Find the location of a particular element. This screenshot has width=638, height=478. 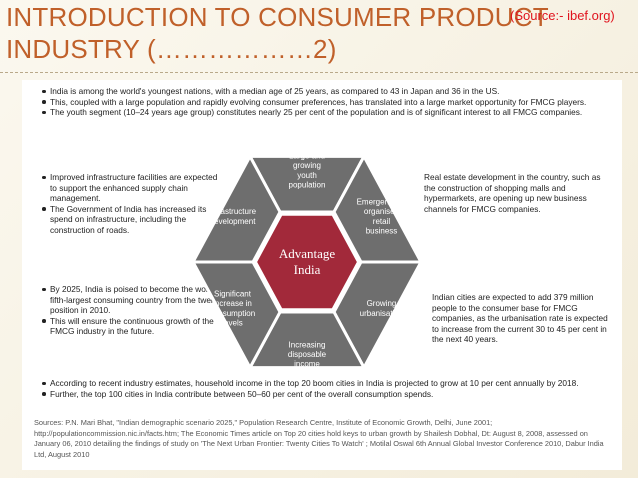

title-line: INDUSTRY (………………2) is located at coordinates (171, 49).